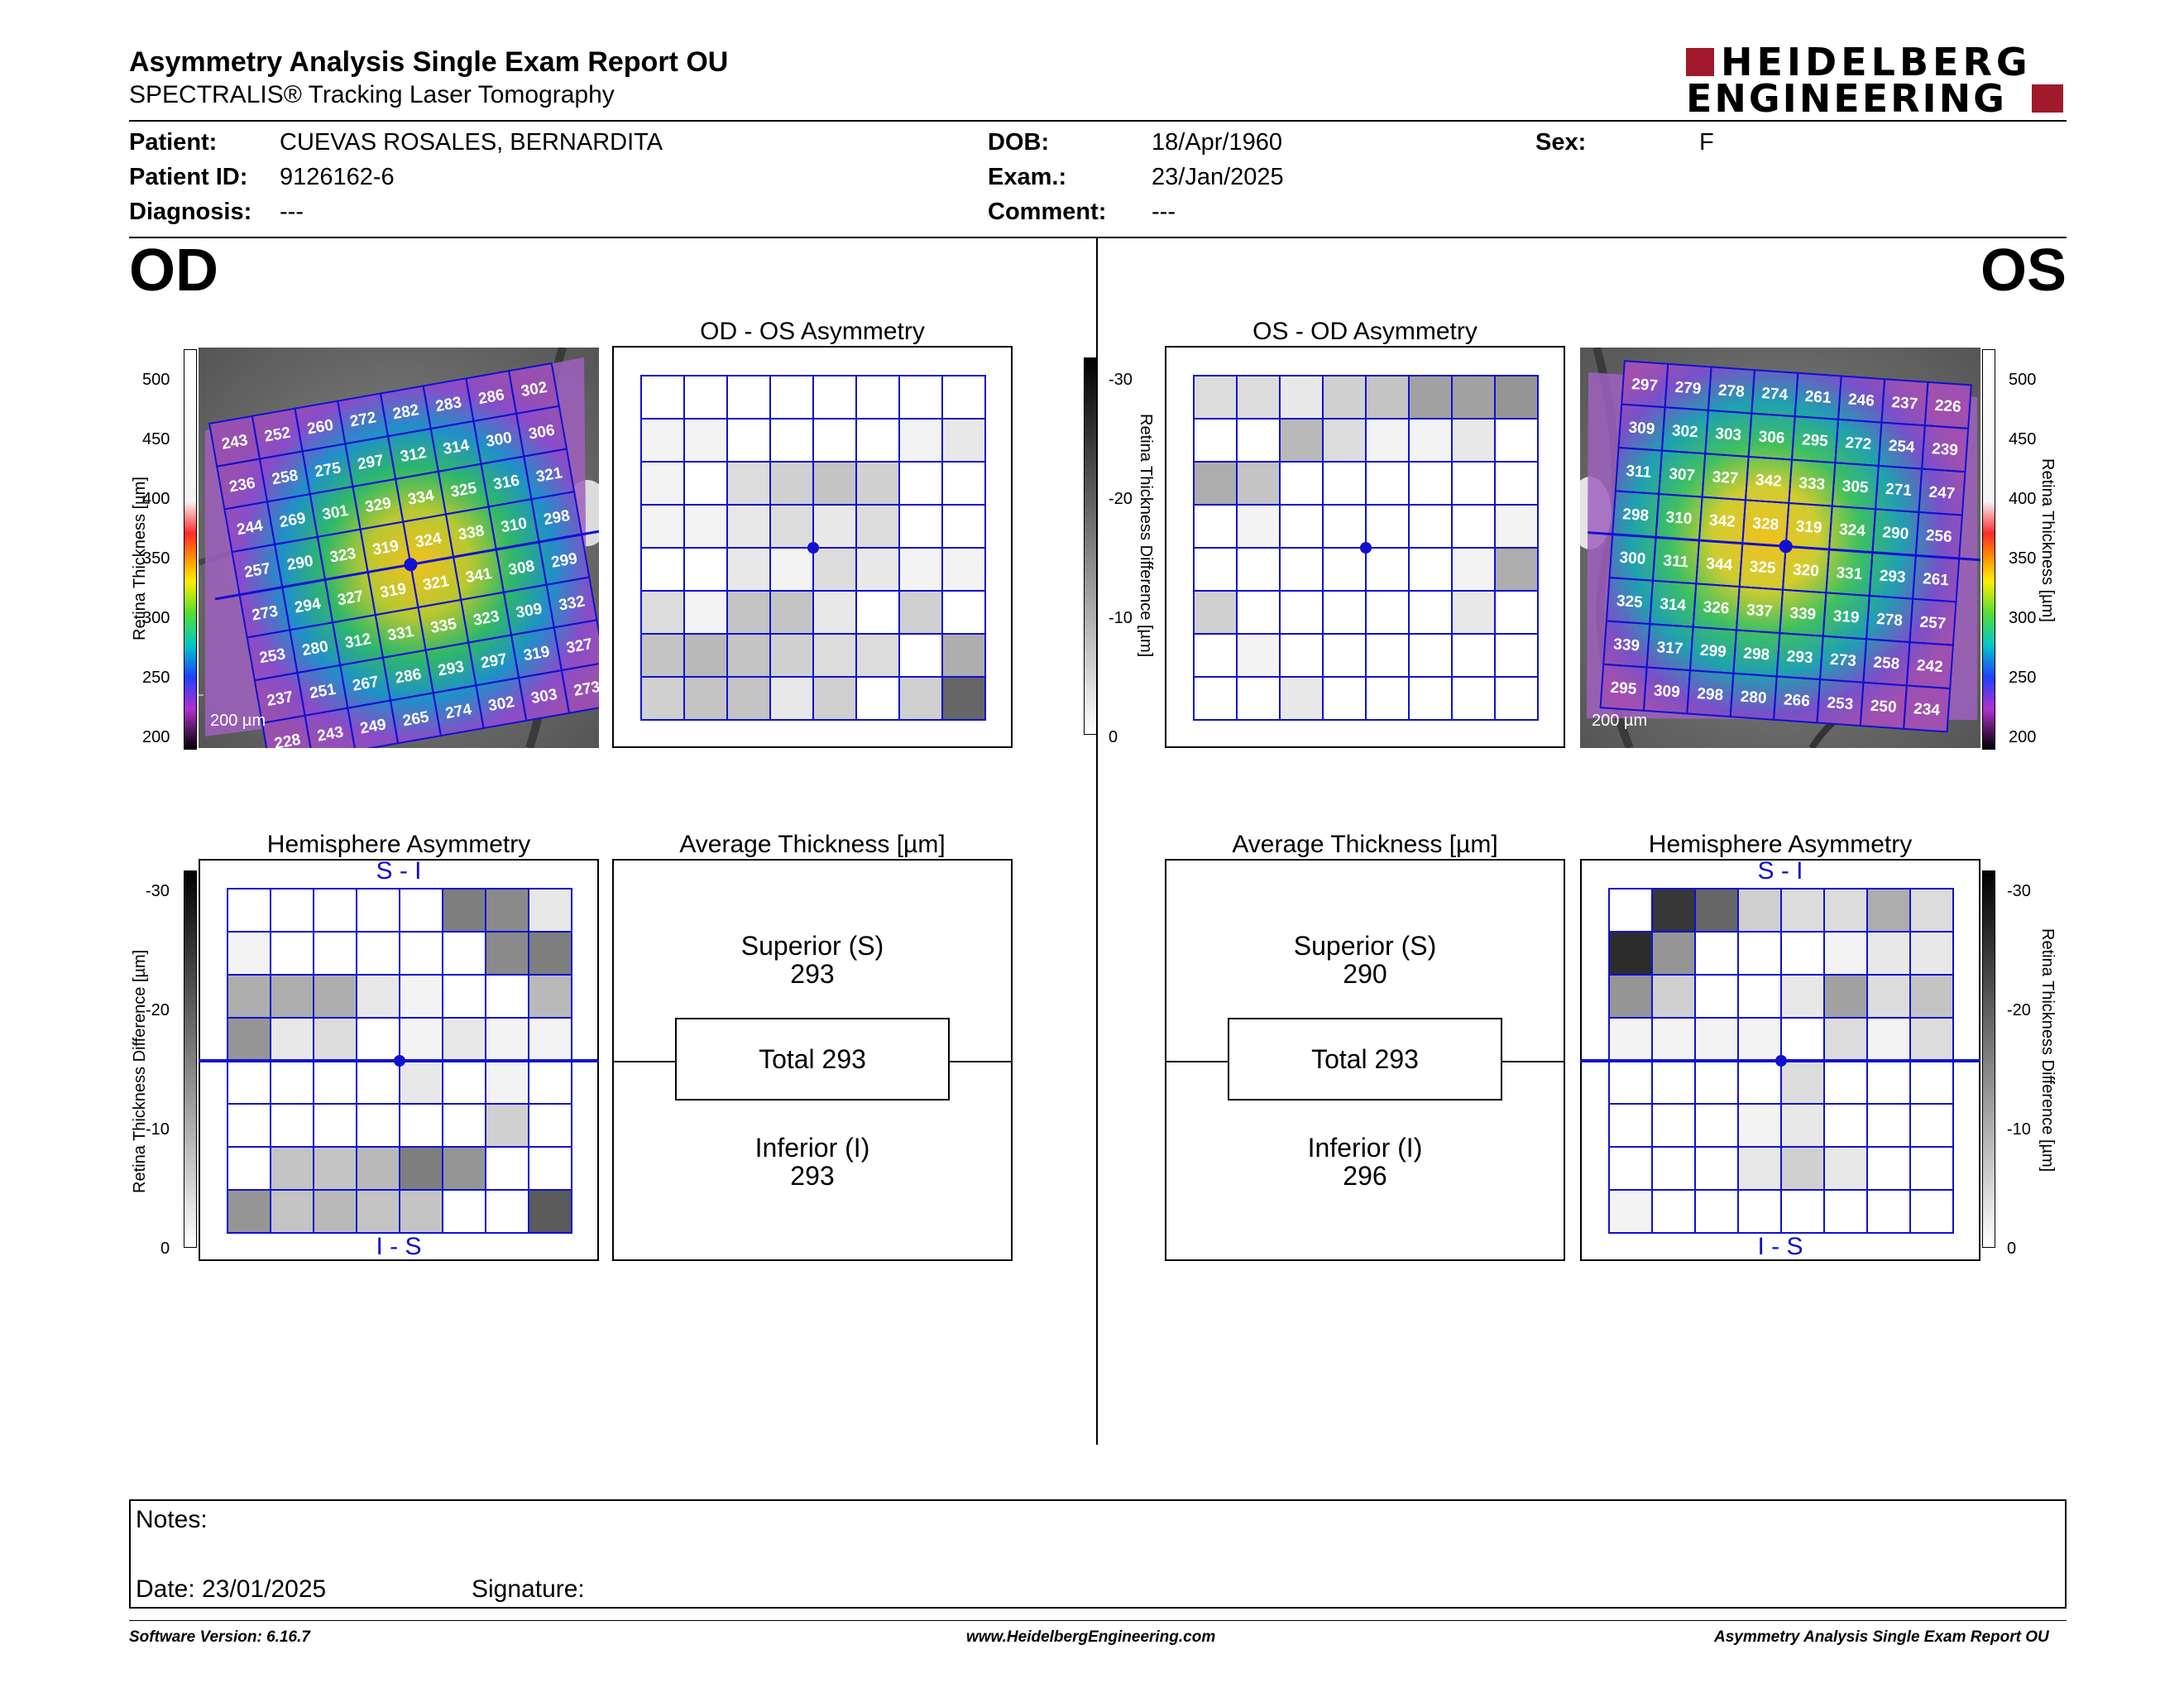 Image resolution: width=2184 pixels, height=1688 pixels. What do you see at coordinates (190, 549) in the screenshot?
I see `od-thickness-color-scale` at bounding box center [190, 549].